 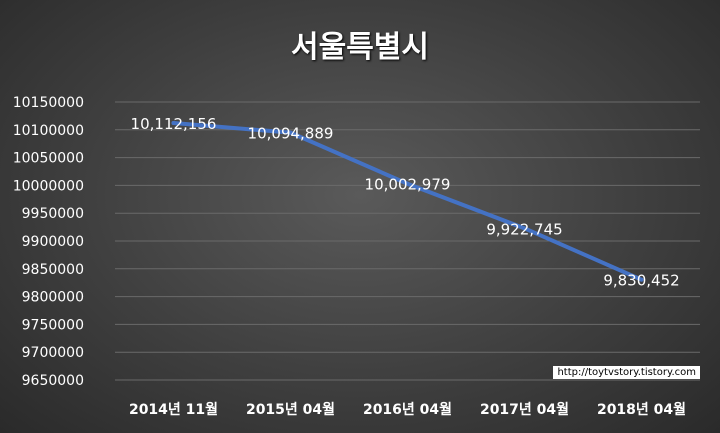 What do you see at coordinates (48, 103) in the screenshot?
I see `y-tick-label: 10150000` at bounding box center [48, 103].